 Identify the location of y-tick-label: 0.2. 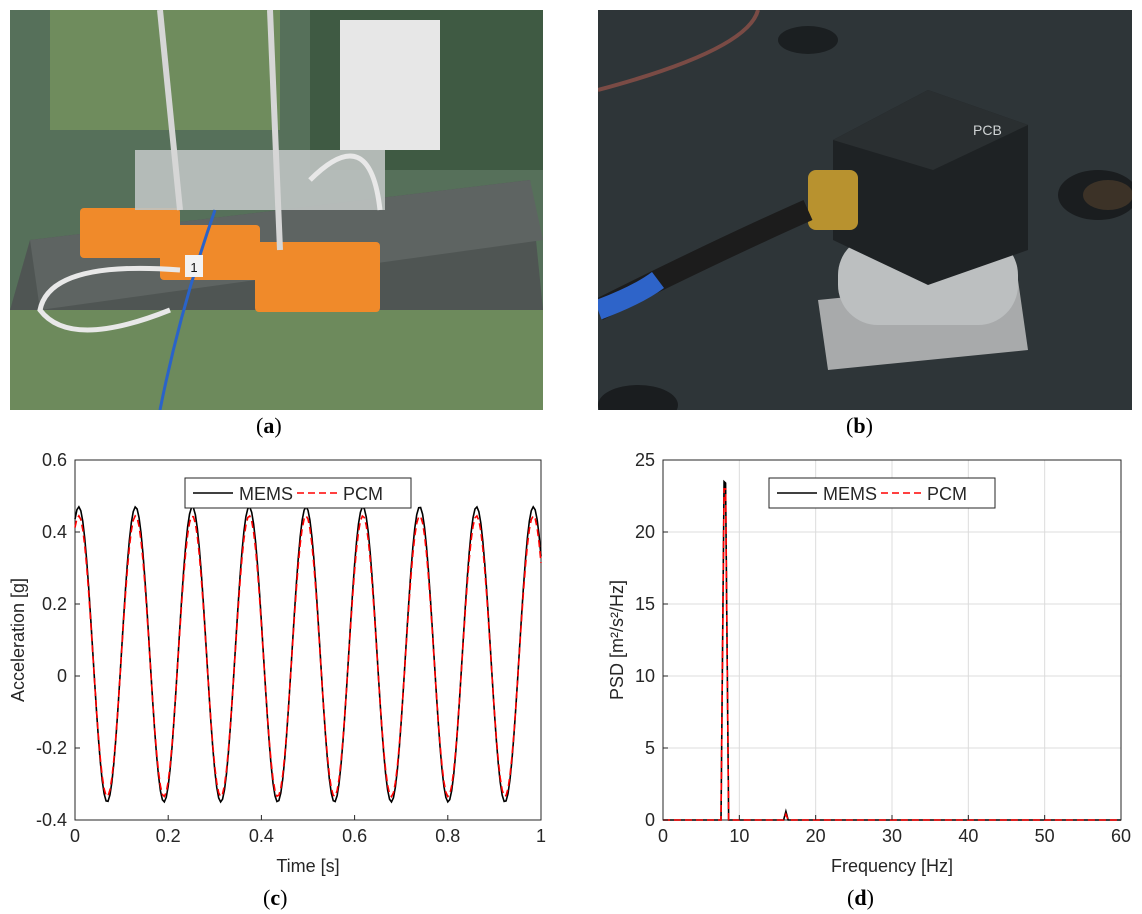
(54, 604).